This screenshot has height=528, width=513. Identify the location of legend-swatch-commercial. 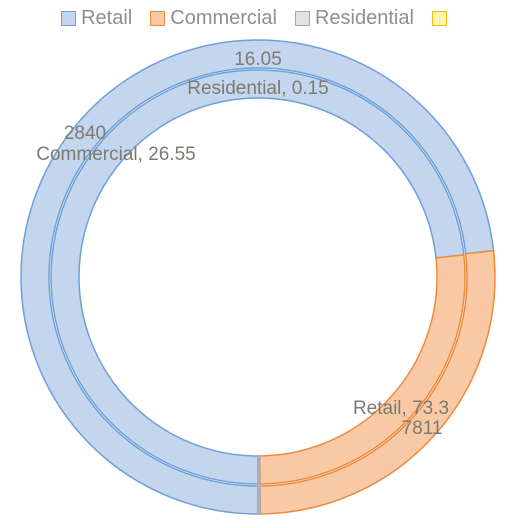
(158, 18).